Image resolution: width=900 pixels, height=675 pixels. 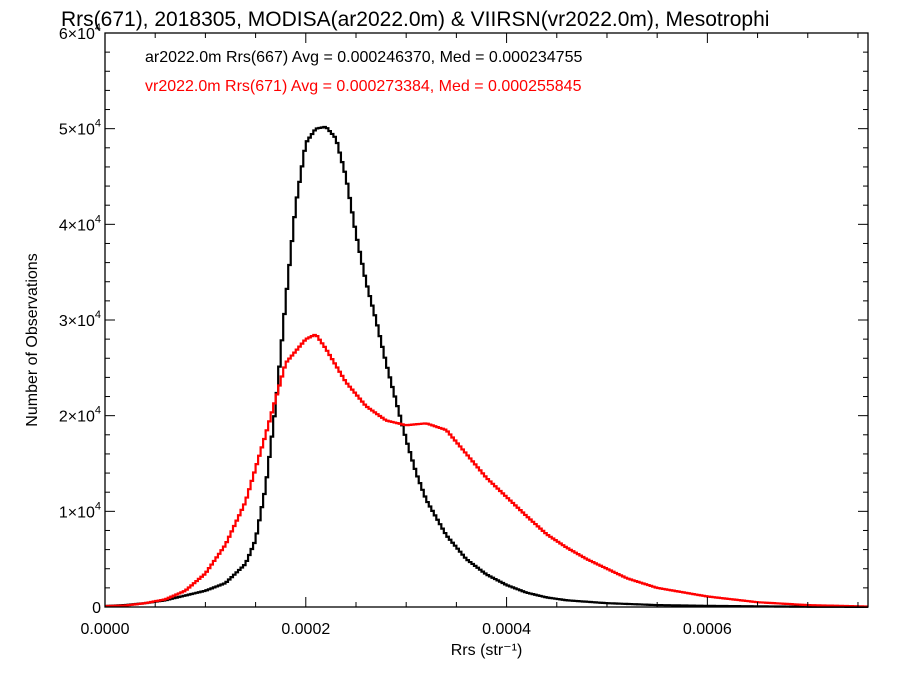 What do you see at coordinates (96, 608) in the screenshot?
I see `y-tick-label: 0` at bounding box center [96, 608].